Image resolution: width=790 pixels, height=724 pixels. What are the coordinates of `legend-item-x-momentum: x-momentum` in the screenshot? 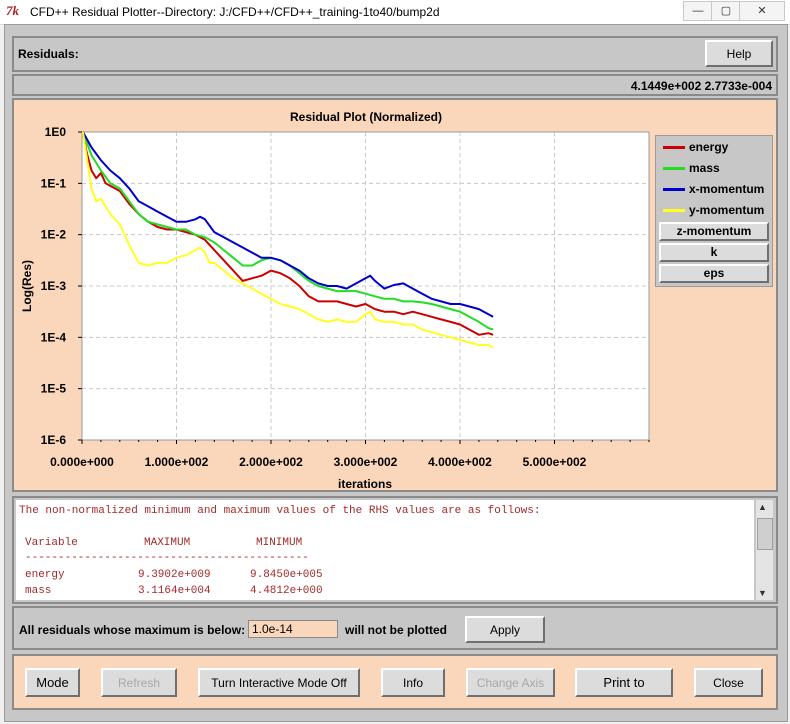 It's located at (714, 189).